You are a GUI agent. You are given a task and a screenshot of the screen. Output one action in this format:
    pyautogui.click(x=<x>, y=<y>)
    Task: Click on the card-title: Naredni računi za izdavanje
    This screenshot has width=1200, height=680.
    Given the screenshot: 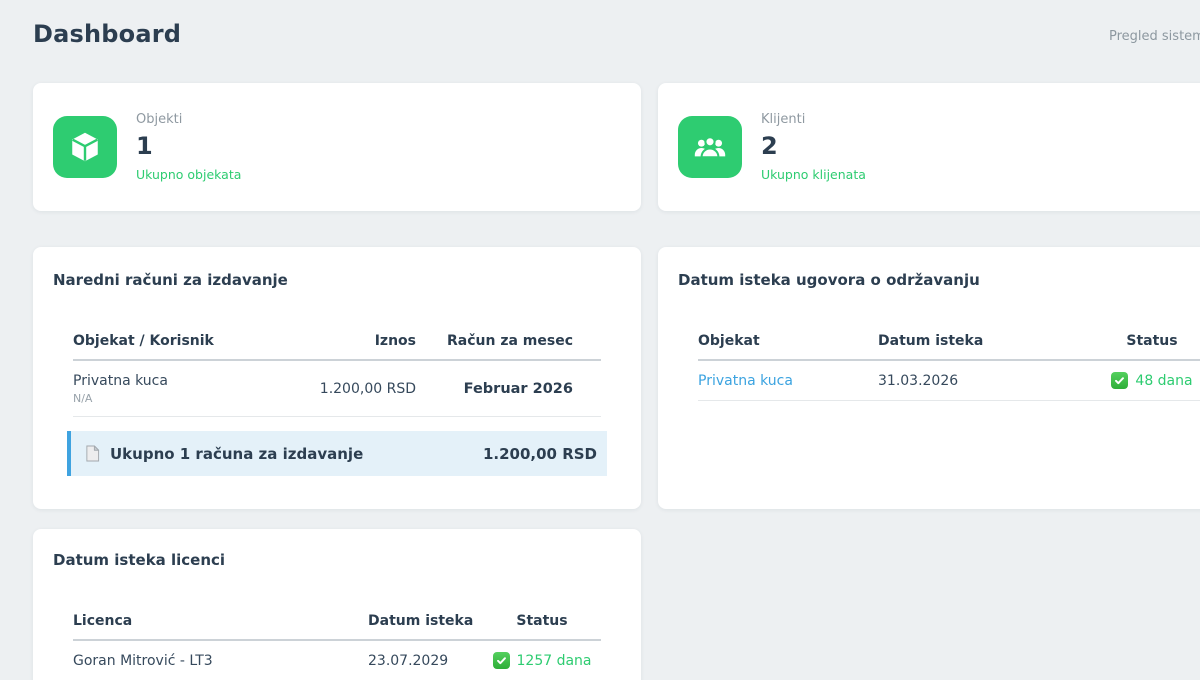 What is the action you would take?
    pyautogui.click(x=170, y=280)
    